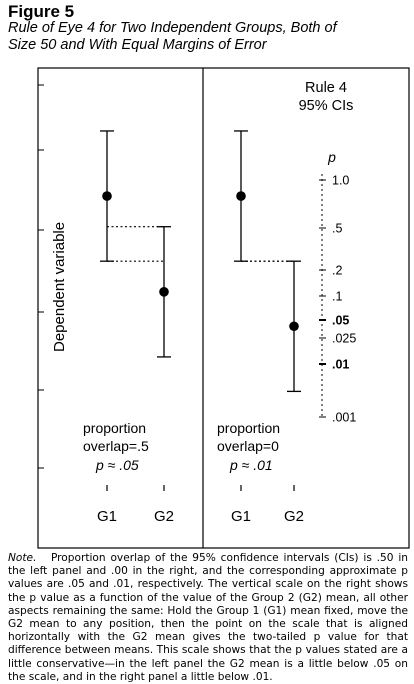 The width and height of the screenshot is (414, 684). I want to click on right-mean-point-g2, so click(294, 326).